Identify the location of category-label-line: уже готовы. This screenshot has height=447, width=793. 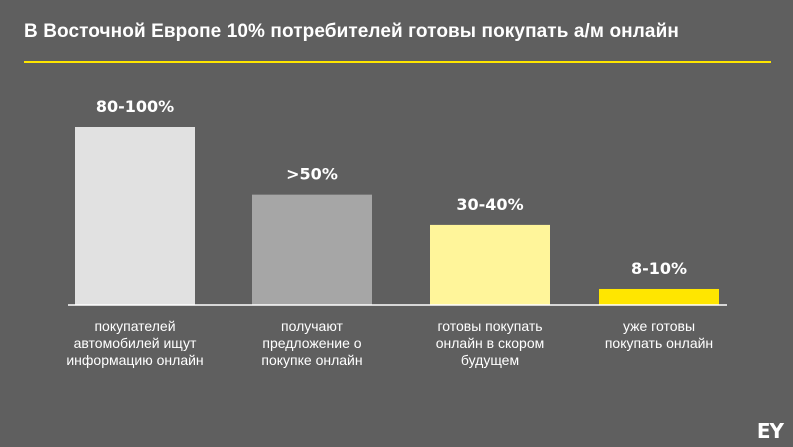
(659, 326).